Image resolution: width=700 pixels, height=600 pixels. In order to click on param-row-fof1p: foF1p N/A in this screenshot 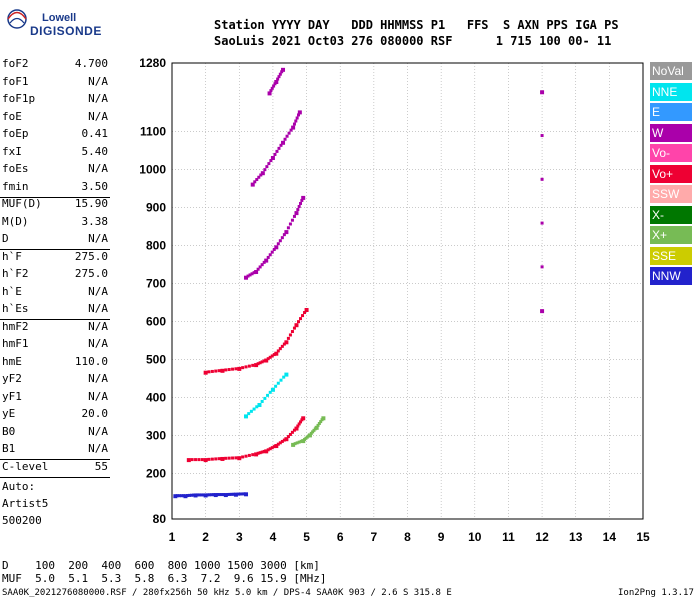, I will do `click(55, 100)`.